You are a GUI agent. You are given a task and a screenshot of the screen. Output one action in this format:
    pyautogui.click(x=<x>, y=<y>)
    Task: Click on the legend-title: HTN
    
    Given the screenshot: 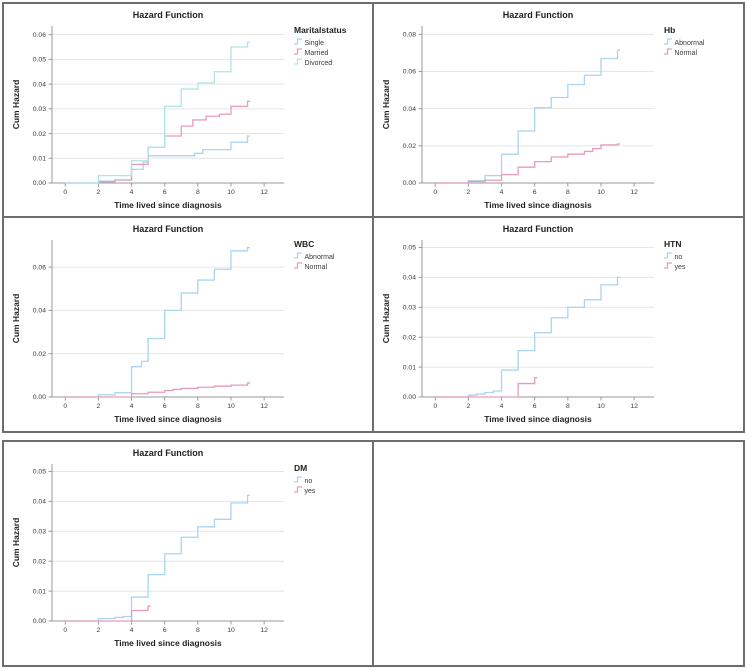 What is the action you would take?
    pyautogui.click(x=672, y=244)
    